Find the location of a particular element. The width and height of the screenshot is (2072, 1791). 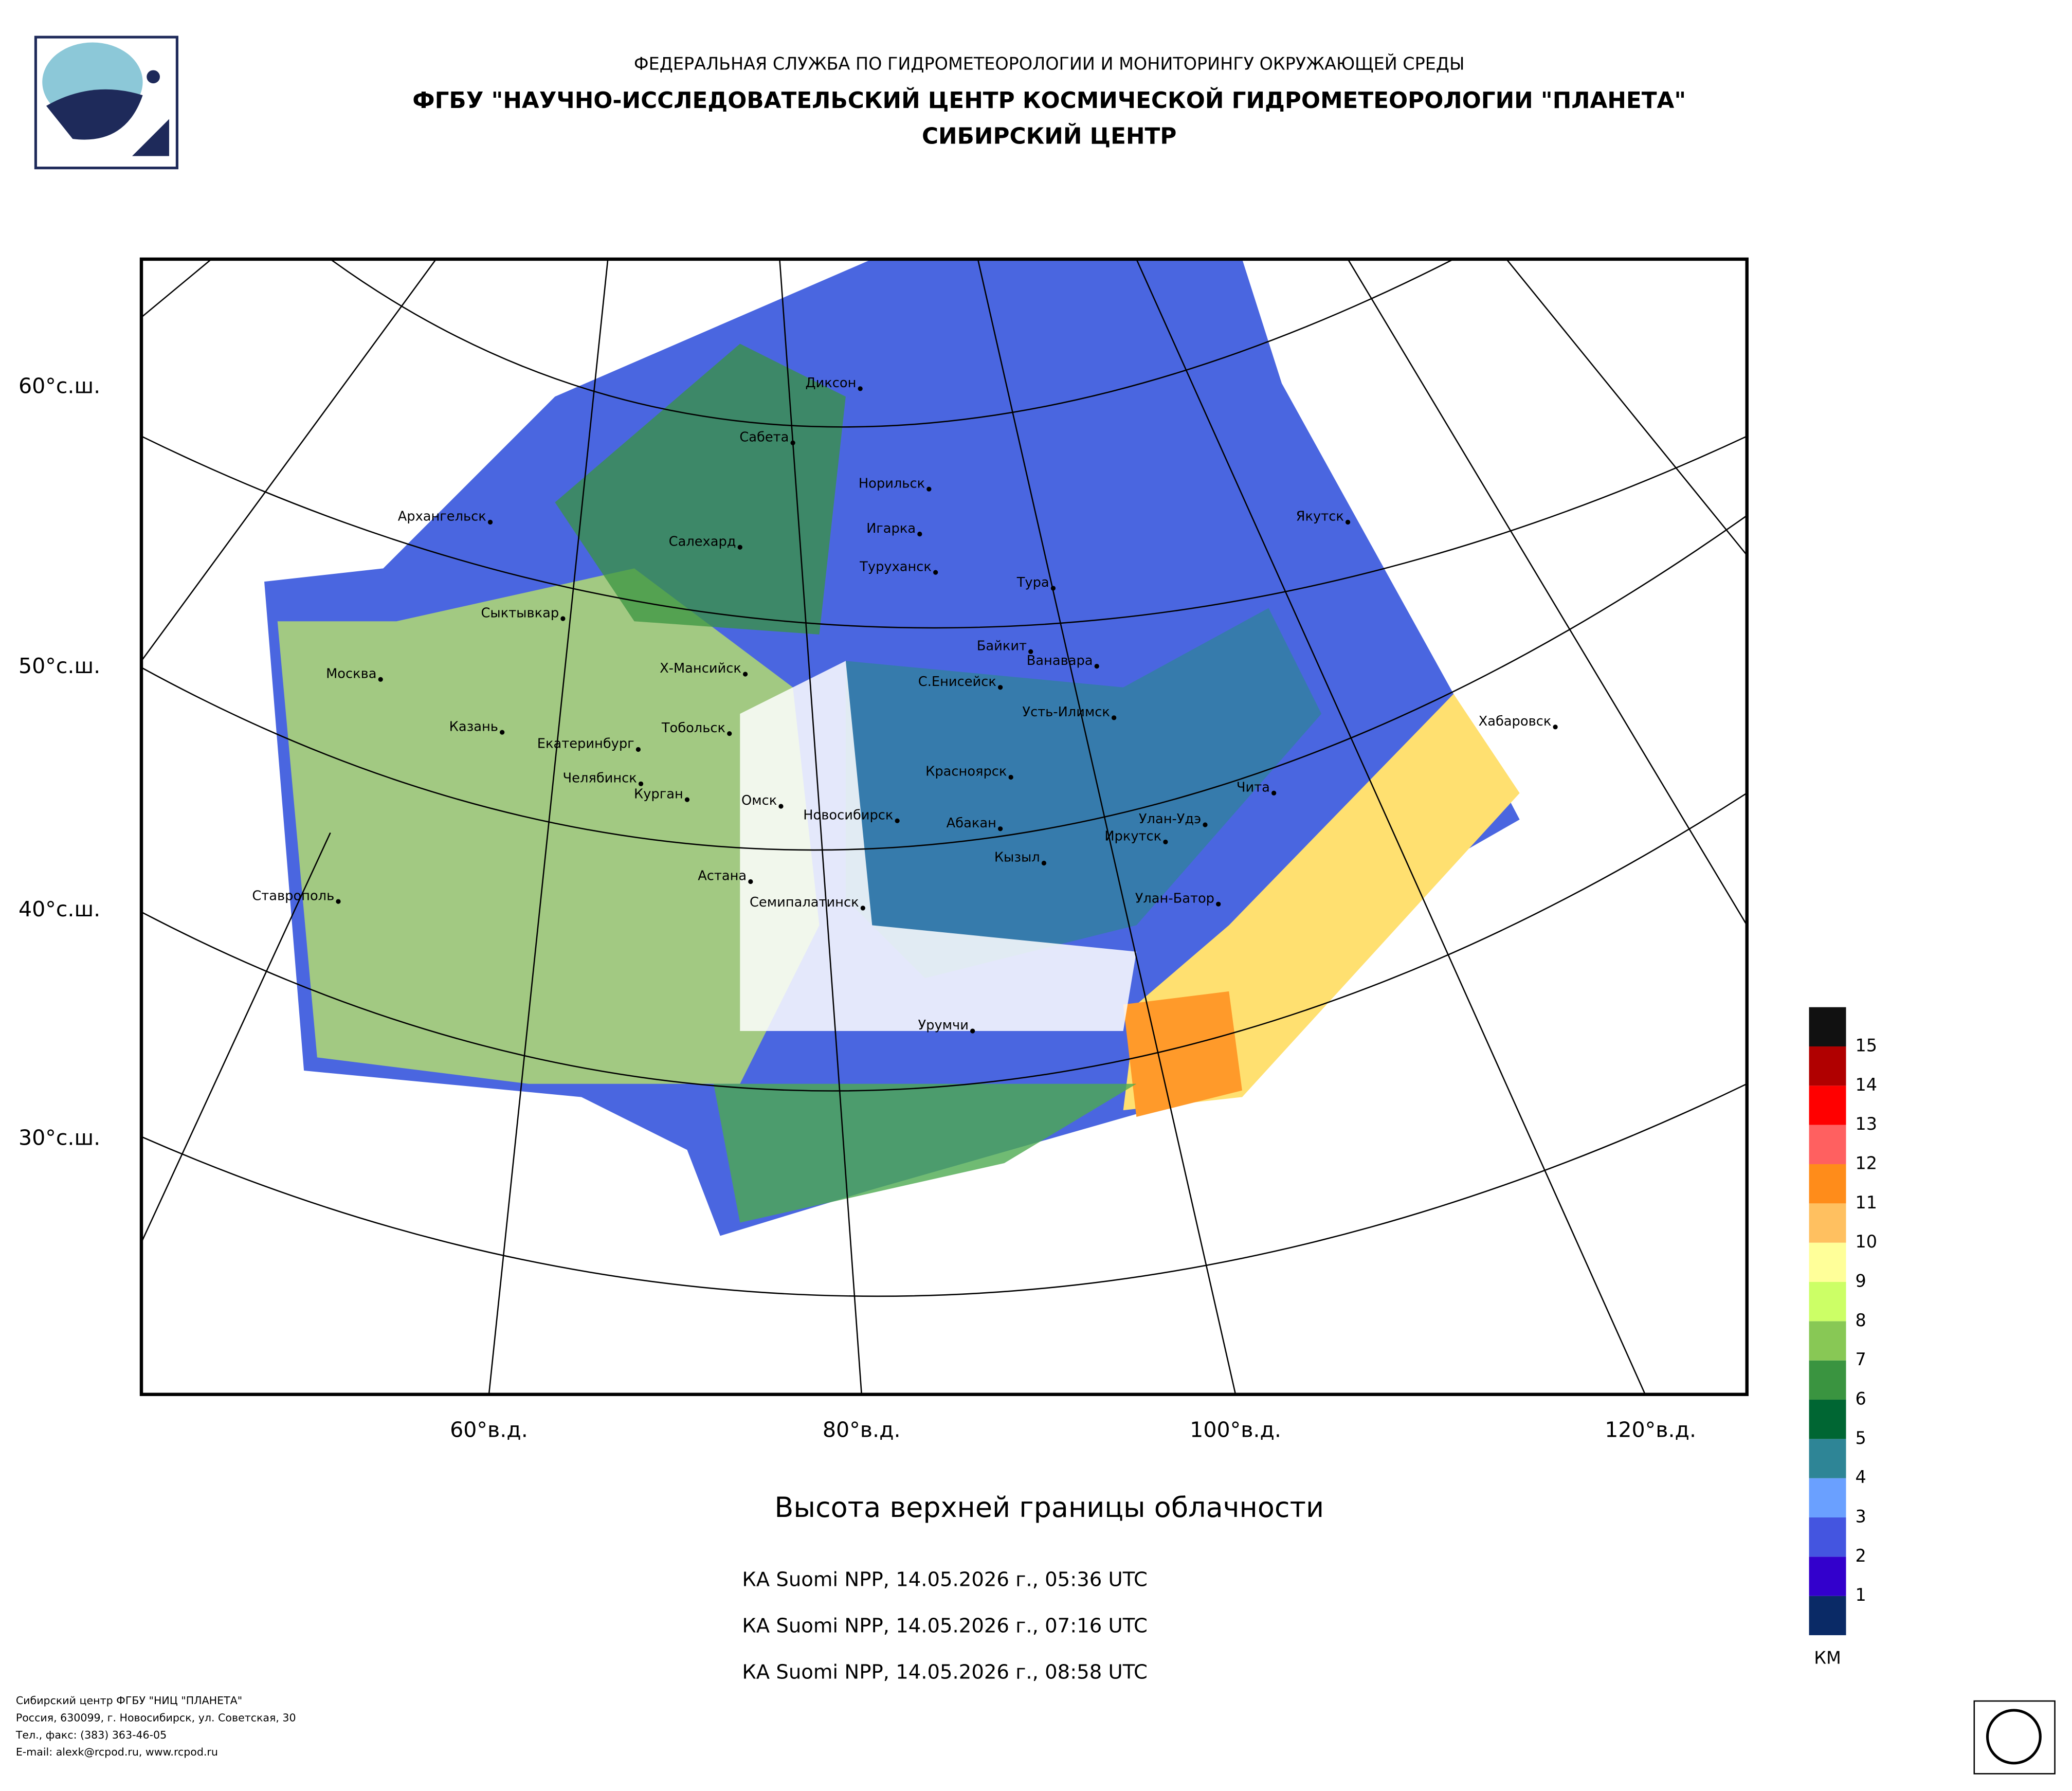

legend-label: 6 is located at coordinates (1860, 1399).